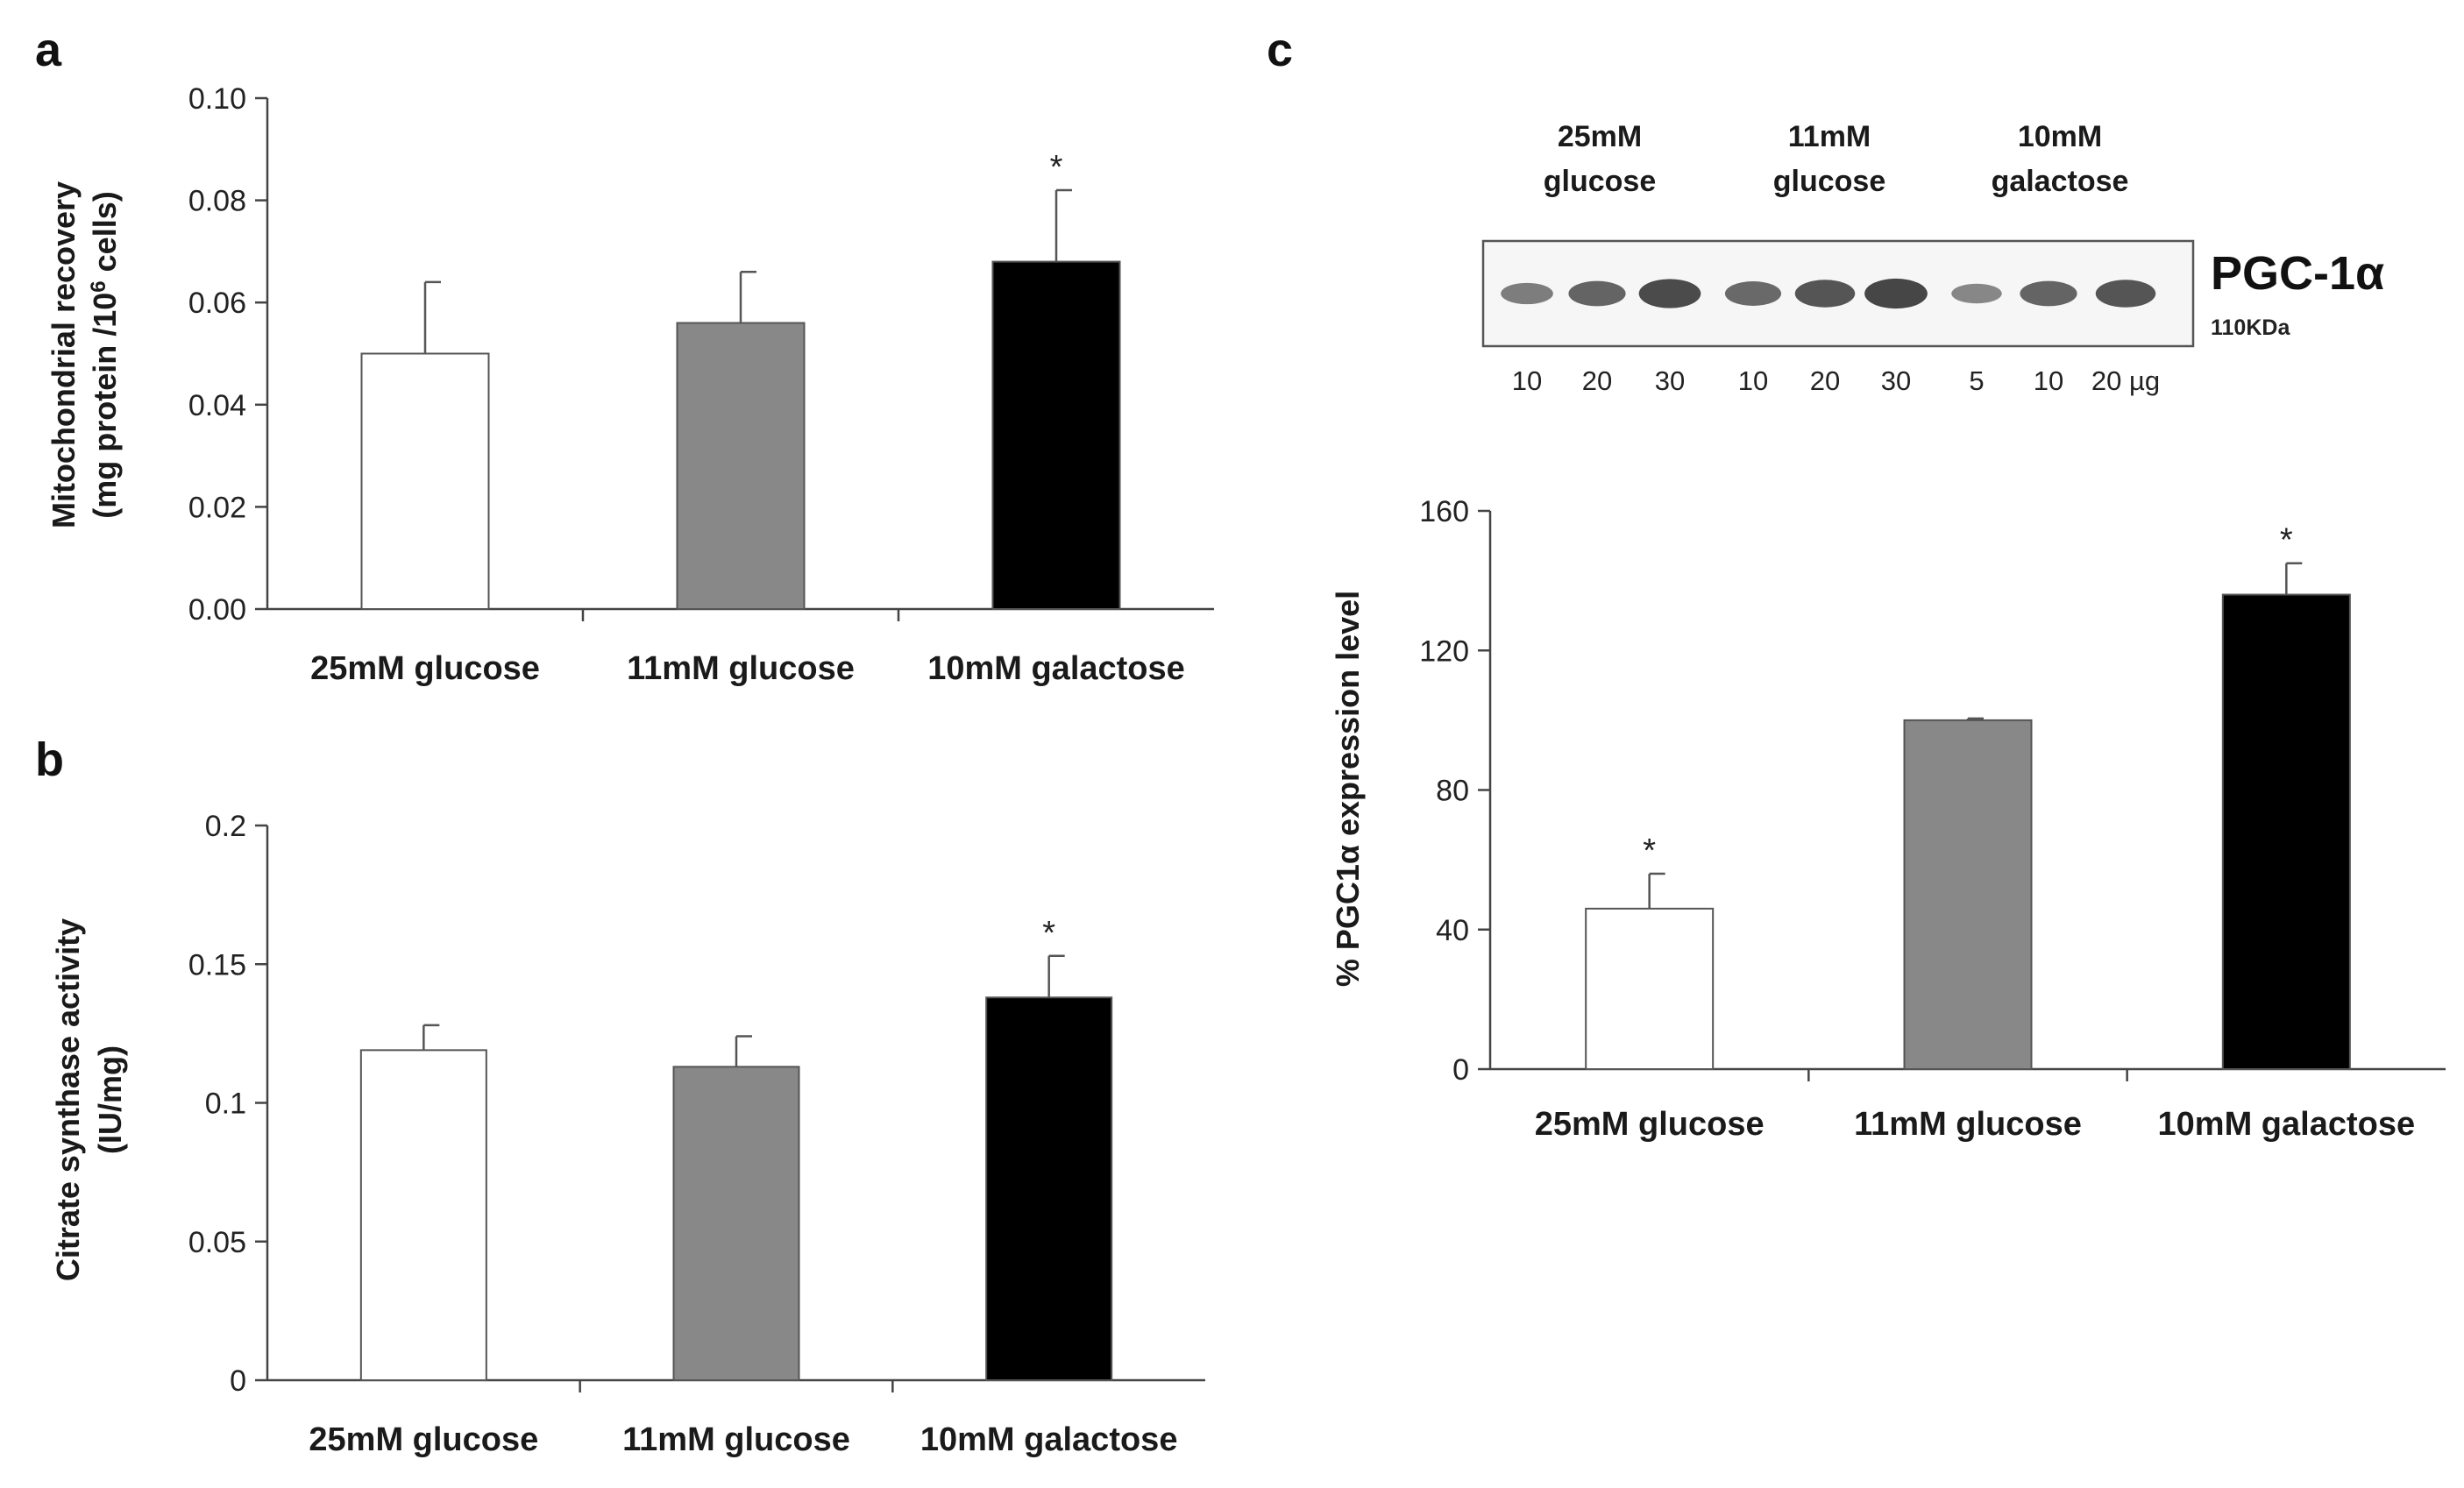 The width and height of the screenshot is (2464, 1488). I want to click on blot-group-header-3-line1: 10mM, so click(2060, 136).